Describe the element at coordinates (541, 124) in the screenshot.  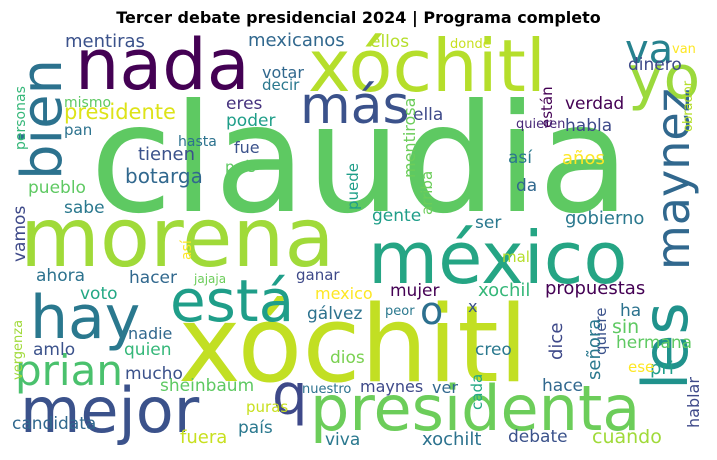
I see `cloud-word: quieren` at that location.